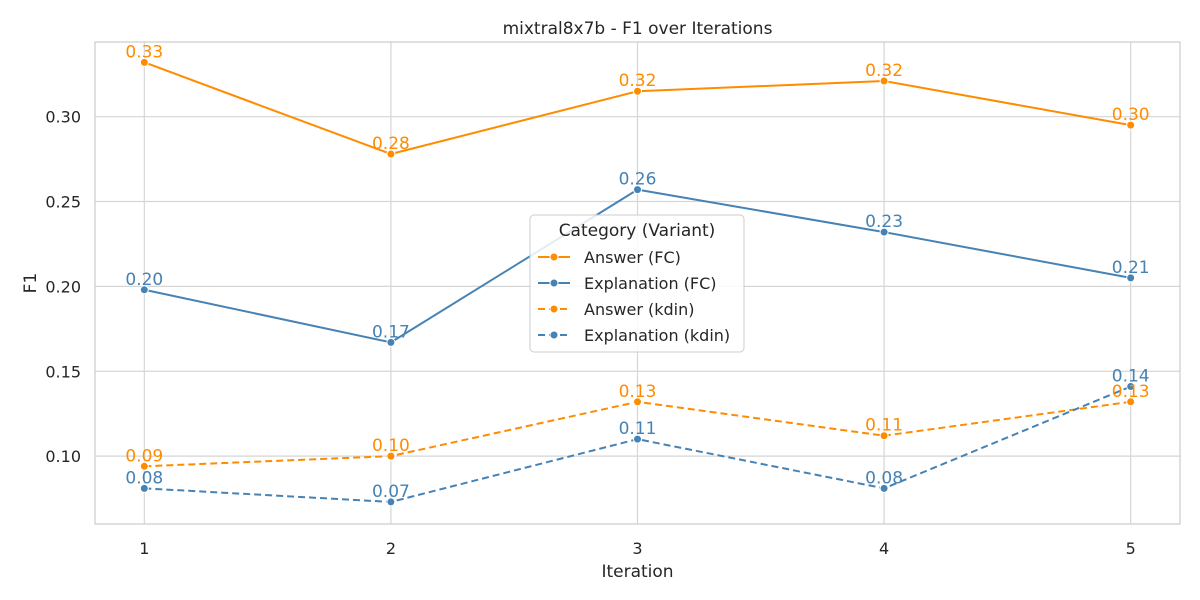 The width and height of the screenshot is (1200, 600). What do you see at coordinates (638, 180) in the screenshot?
I see `data-label: 0.26` at bounding box center [638, 180].